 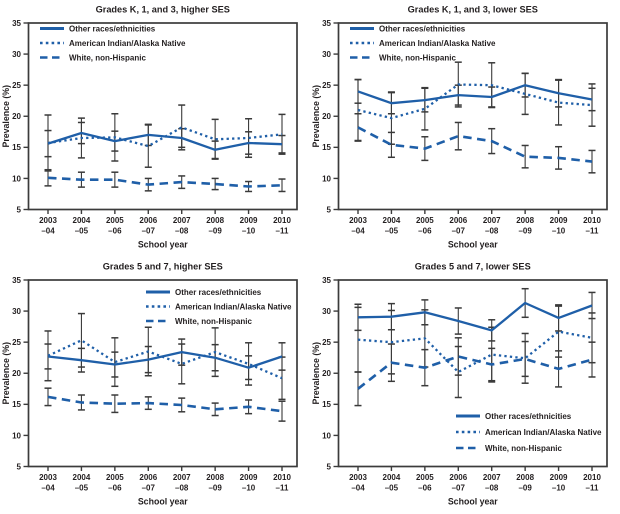 What do you see at coordinates (163, 10) in the screenshot?
I see `chart-title: Grades K, 1, and 3, higher SES` at bounding box center [163, 10].